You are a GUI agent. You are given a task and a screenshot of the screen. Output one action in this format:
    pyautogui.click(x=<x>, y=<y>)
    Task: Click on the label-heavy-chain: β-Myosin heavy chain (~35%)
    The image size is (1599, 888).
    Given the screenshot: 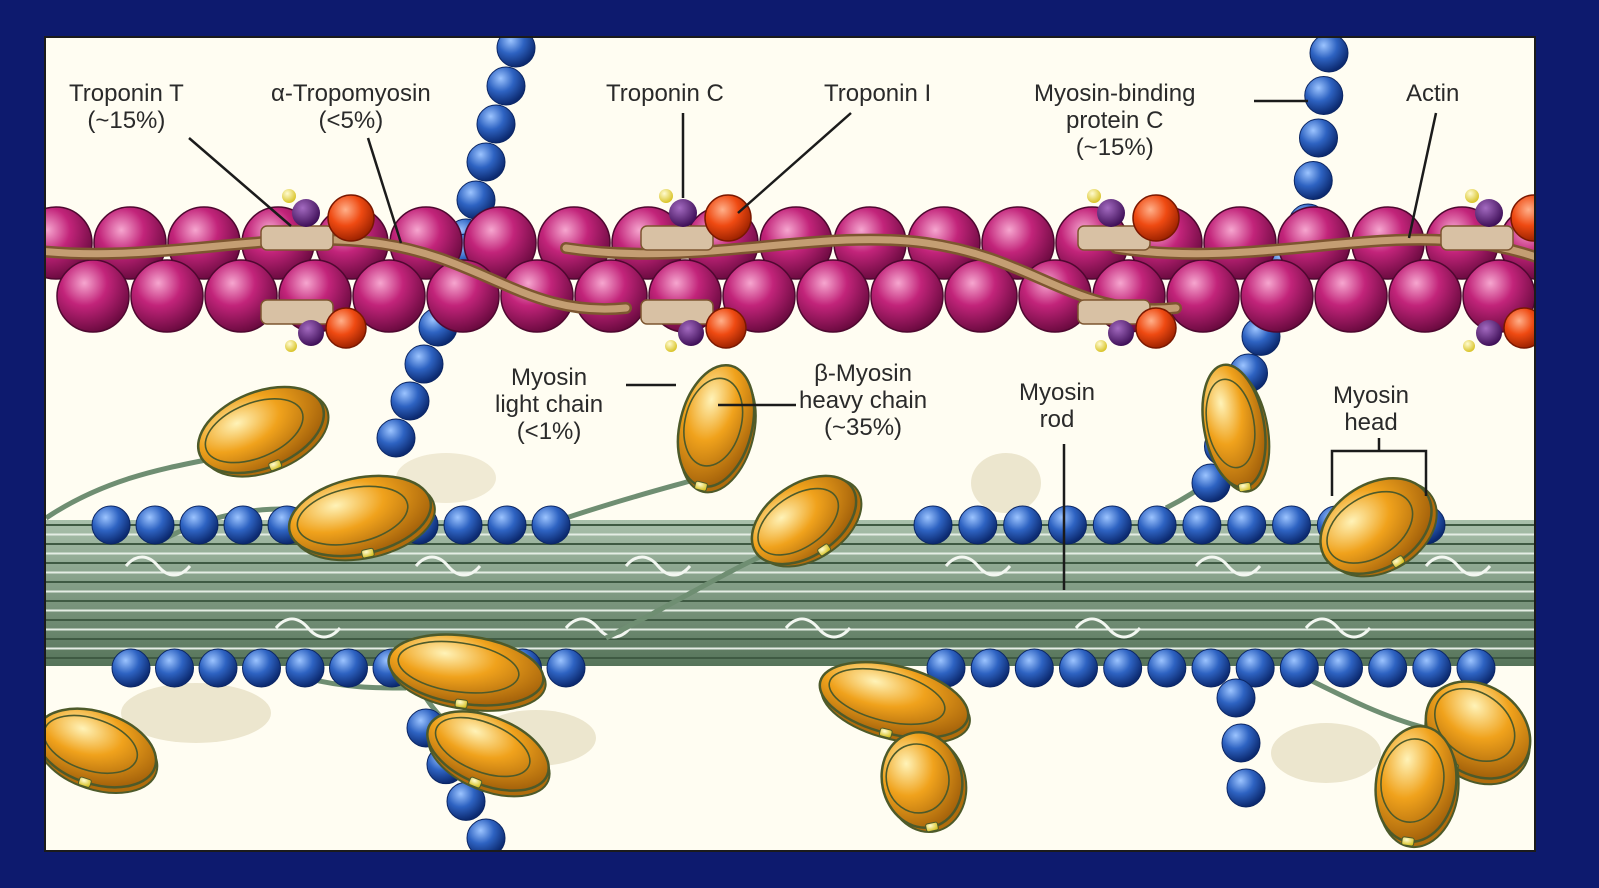 What is the action you would take?
    pyautogui.click(x=863, y=400)
    